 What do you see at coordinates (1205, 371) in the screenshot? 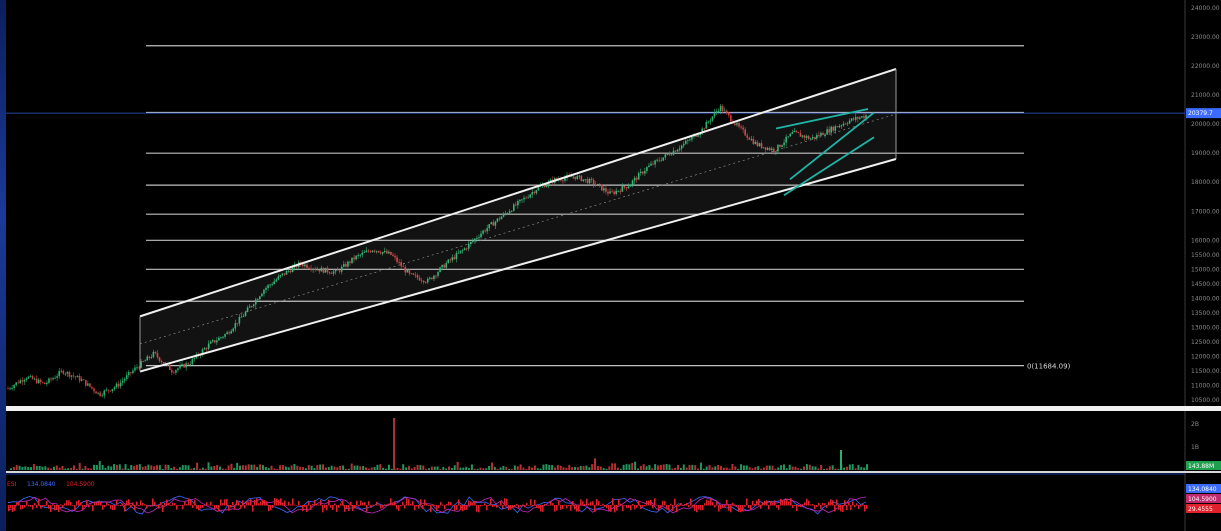
I see `price-tick-label: 11500.00` at bounding box center [1205, 371].